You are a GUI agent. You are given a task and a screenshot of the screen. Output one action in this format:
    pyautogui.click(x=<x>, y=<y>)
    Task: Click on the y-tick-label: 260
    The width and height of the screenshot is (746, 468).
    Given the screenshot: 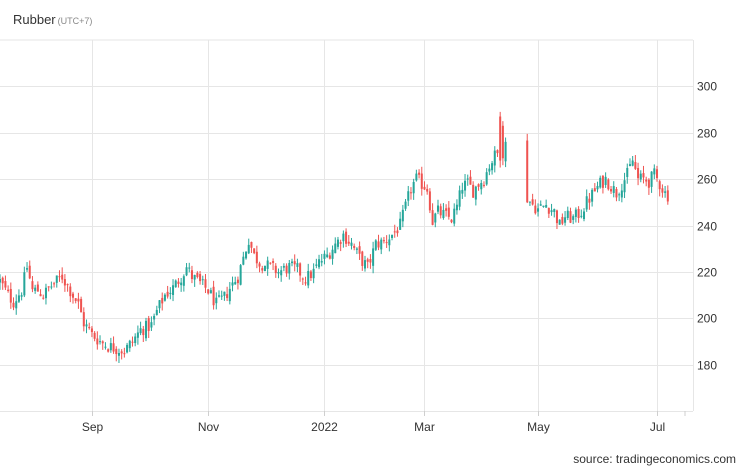 What is the action you would take?
    pyautogui.click(x=707, y=180)
    